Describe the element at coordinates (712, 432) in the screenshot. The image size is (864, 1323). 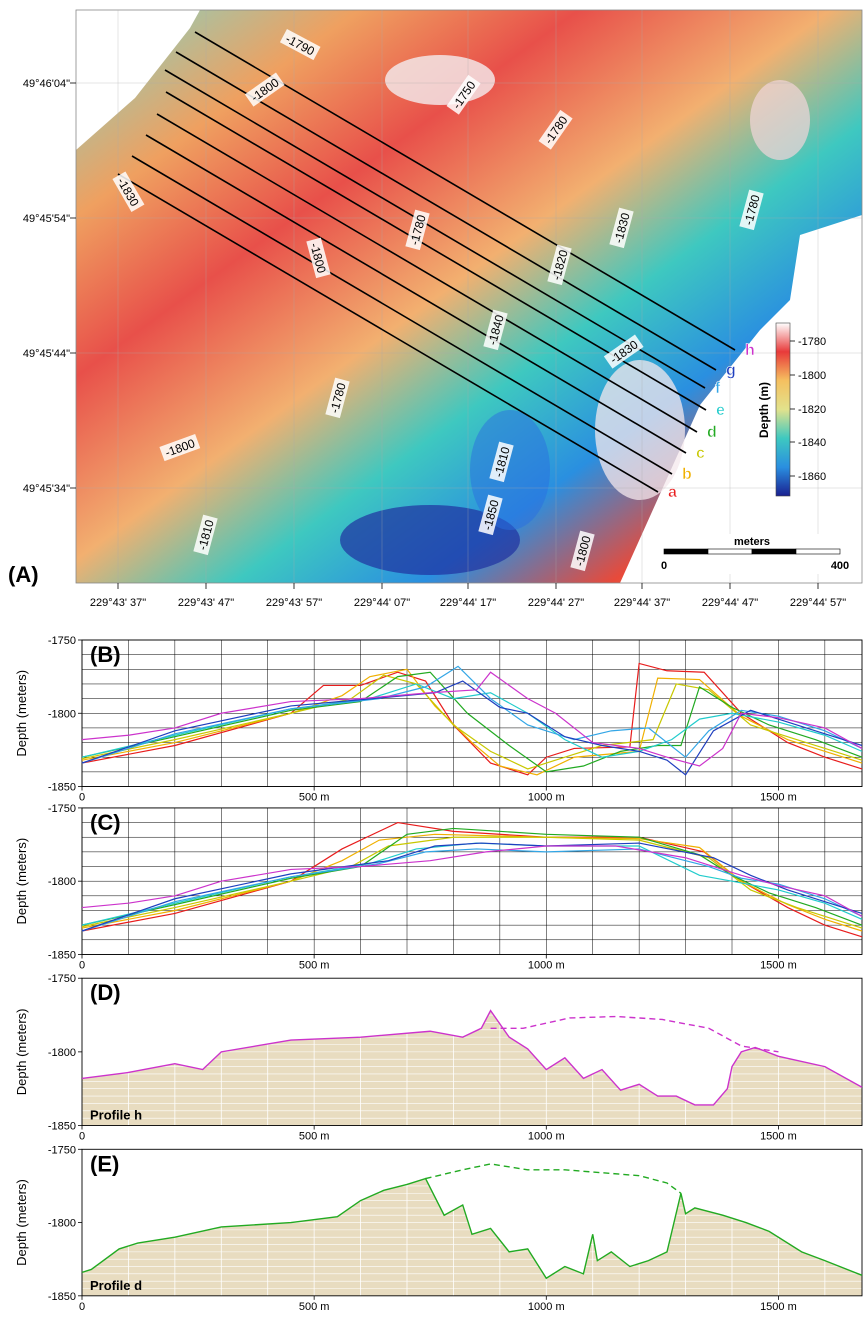
I see `profile-line-label: d` at that location.